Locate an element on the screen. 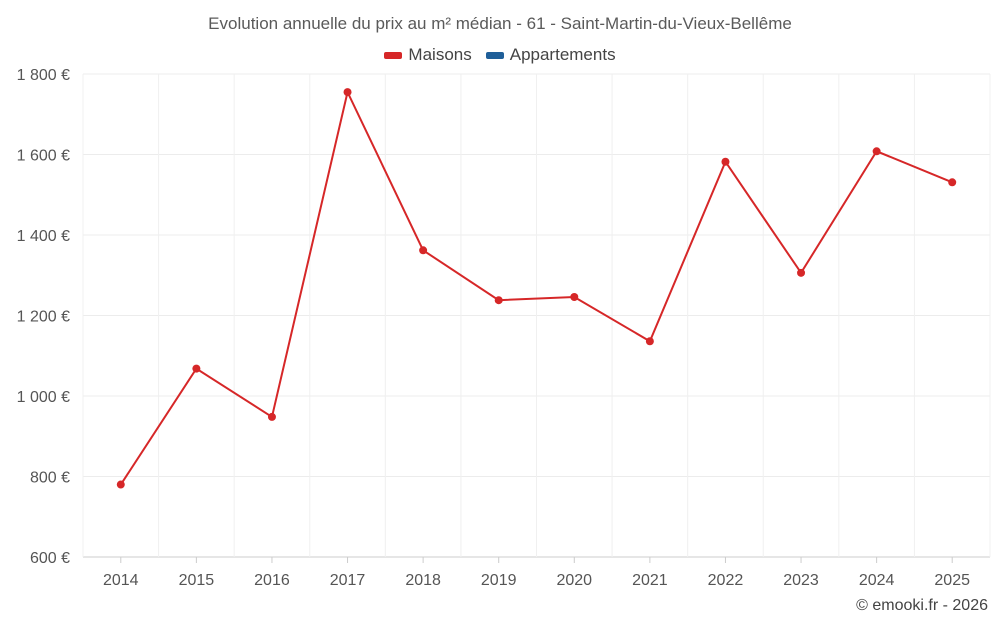  legend-label-appartements: Appartements is located at coordinates (562, 54).